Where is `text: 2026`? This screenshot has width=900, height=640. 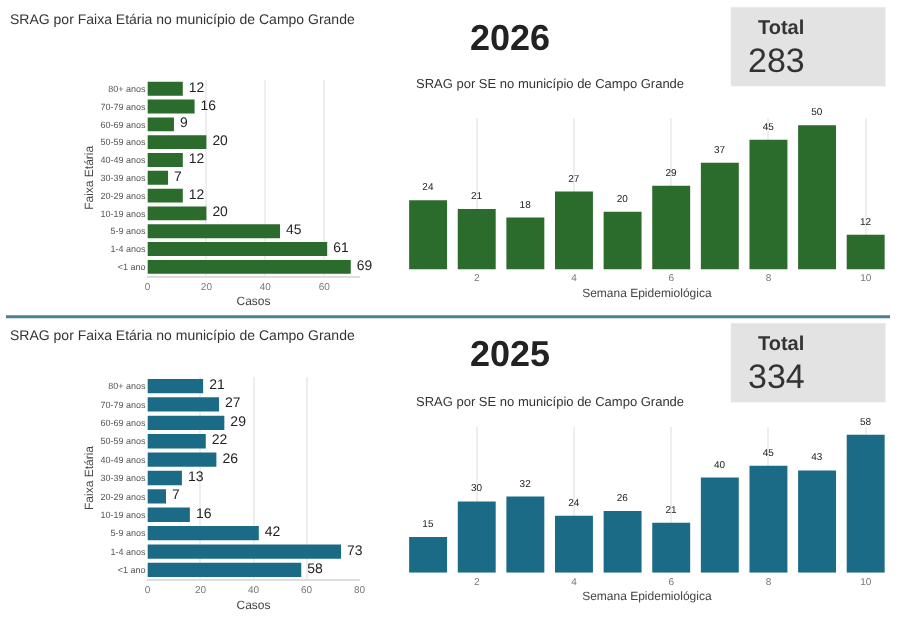 text: 2026 is located at coordinates (510, 38).